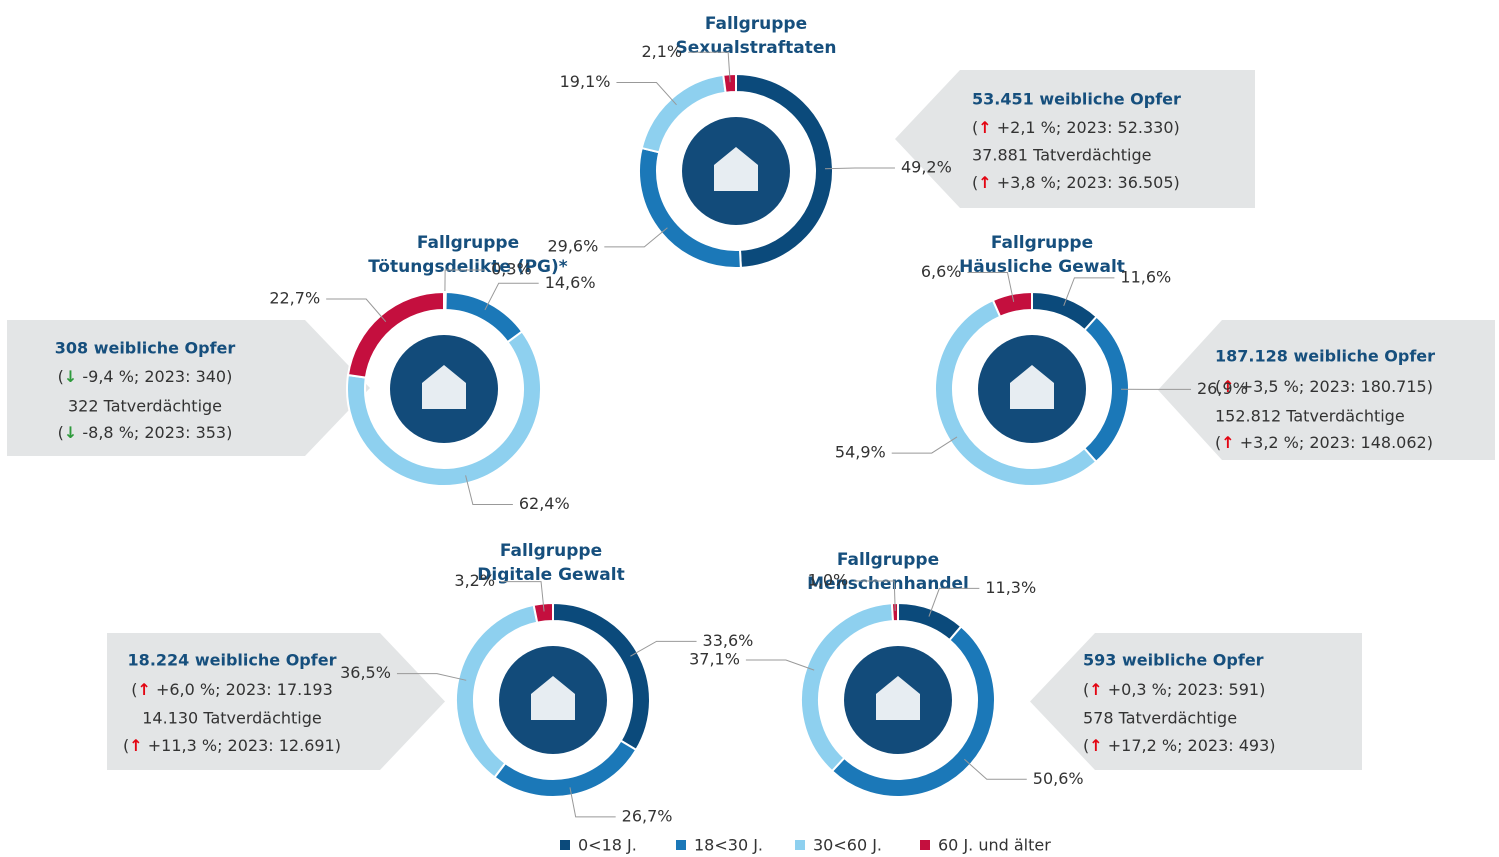 This screenshot has width=1499, height=857. What do you see at coordinates (728, 640) in the screenshot?
I see `data-label: 33,6%` at bounding box center [728, 640].